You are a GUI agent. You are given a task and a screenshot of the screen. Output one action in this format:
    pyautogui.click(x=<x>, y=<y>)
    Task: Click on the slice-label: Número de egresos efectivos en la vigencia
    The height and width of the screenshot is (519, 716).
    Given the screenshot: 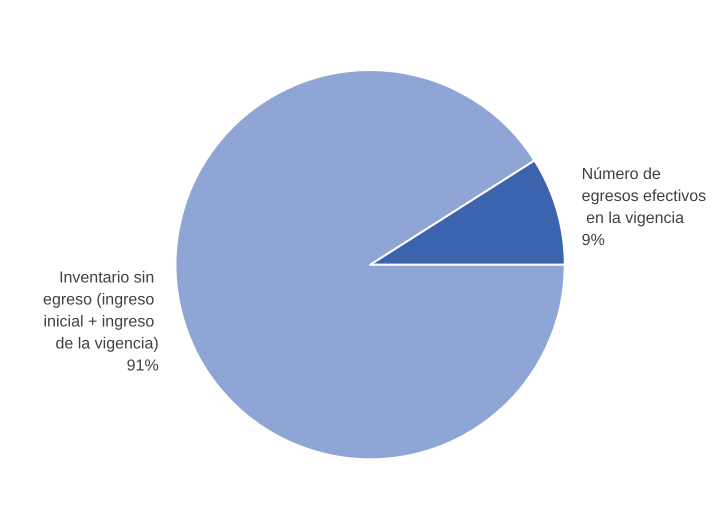 What is the action you would take?
    pyautogui.click(x=644, y=197)
    